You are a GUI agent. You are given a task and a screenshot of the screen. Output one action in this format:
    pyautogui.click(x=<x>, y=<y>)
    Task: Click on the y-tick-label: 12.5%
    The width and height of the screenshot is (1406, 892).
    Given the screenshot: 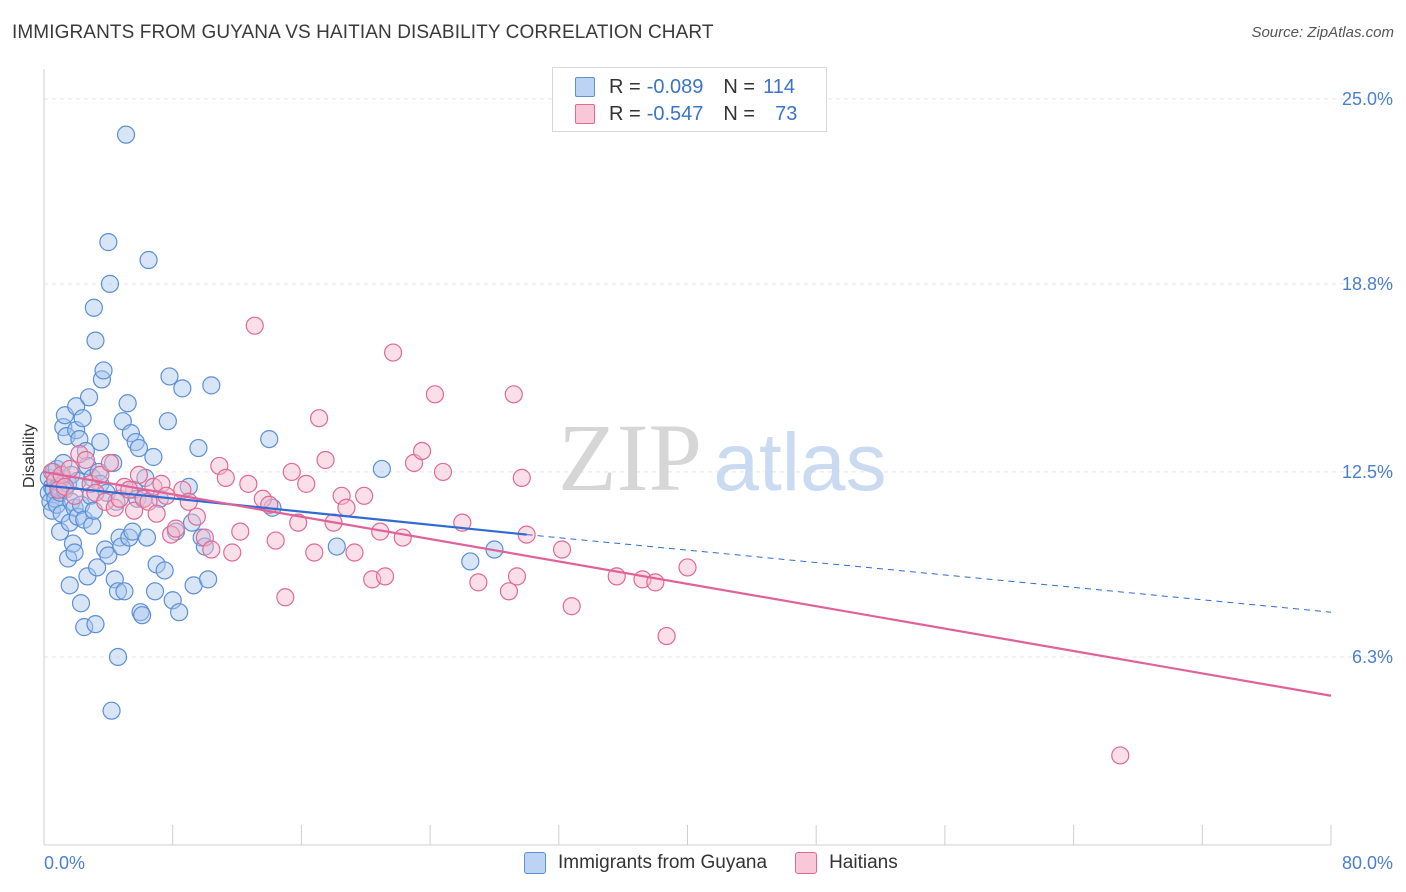 What is the action you would take?
    pyautogui.click(x=1367, y=472)
    